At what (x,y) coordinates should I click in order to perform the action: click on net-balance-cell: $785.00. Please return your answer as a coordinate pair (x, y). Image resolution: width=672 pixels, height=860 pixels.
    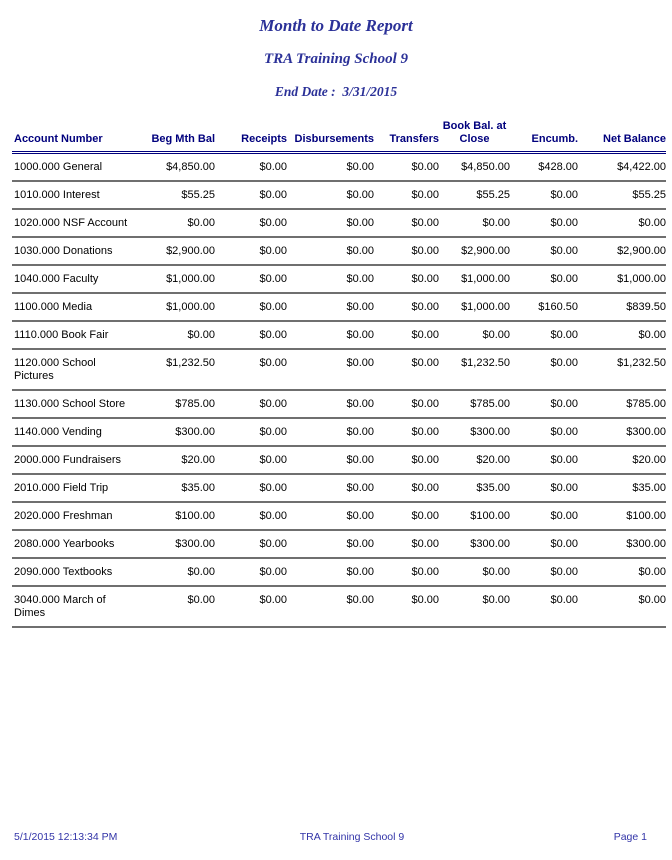
    Looking at the image, I should click on (646, 404).